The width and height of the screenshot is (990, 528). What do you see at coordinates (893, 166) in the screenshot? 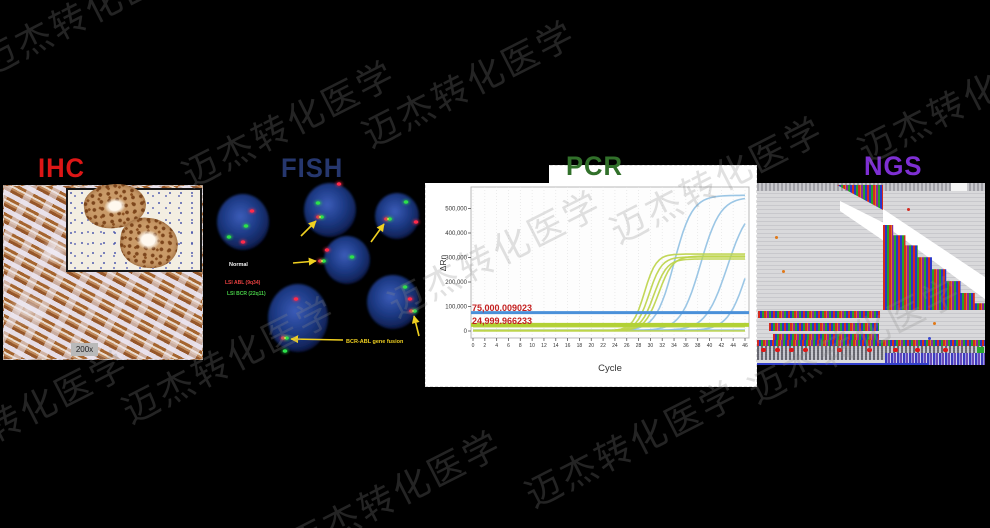
I see `ngs-title: NGS` at bounding box center [893, 166].